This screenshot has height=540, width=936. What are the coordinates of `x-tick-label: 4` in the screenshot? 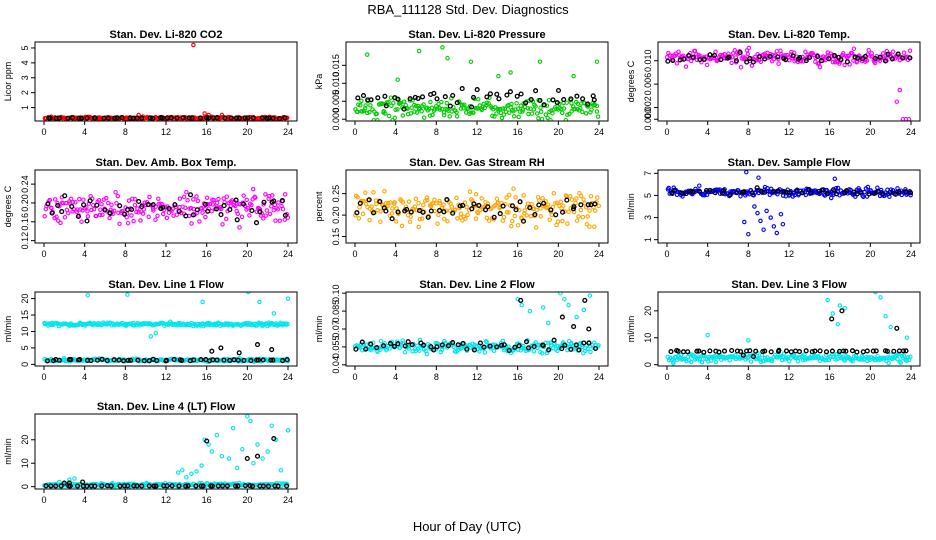 It's located at (84, 500).